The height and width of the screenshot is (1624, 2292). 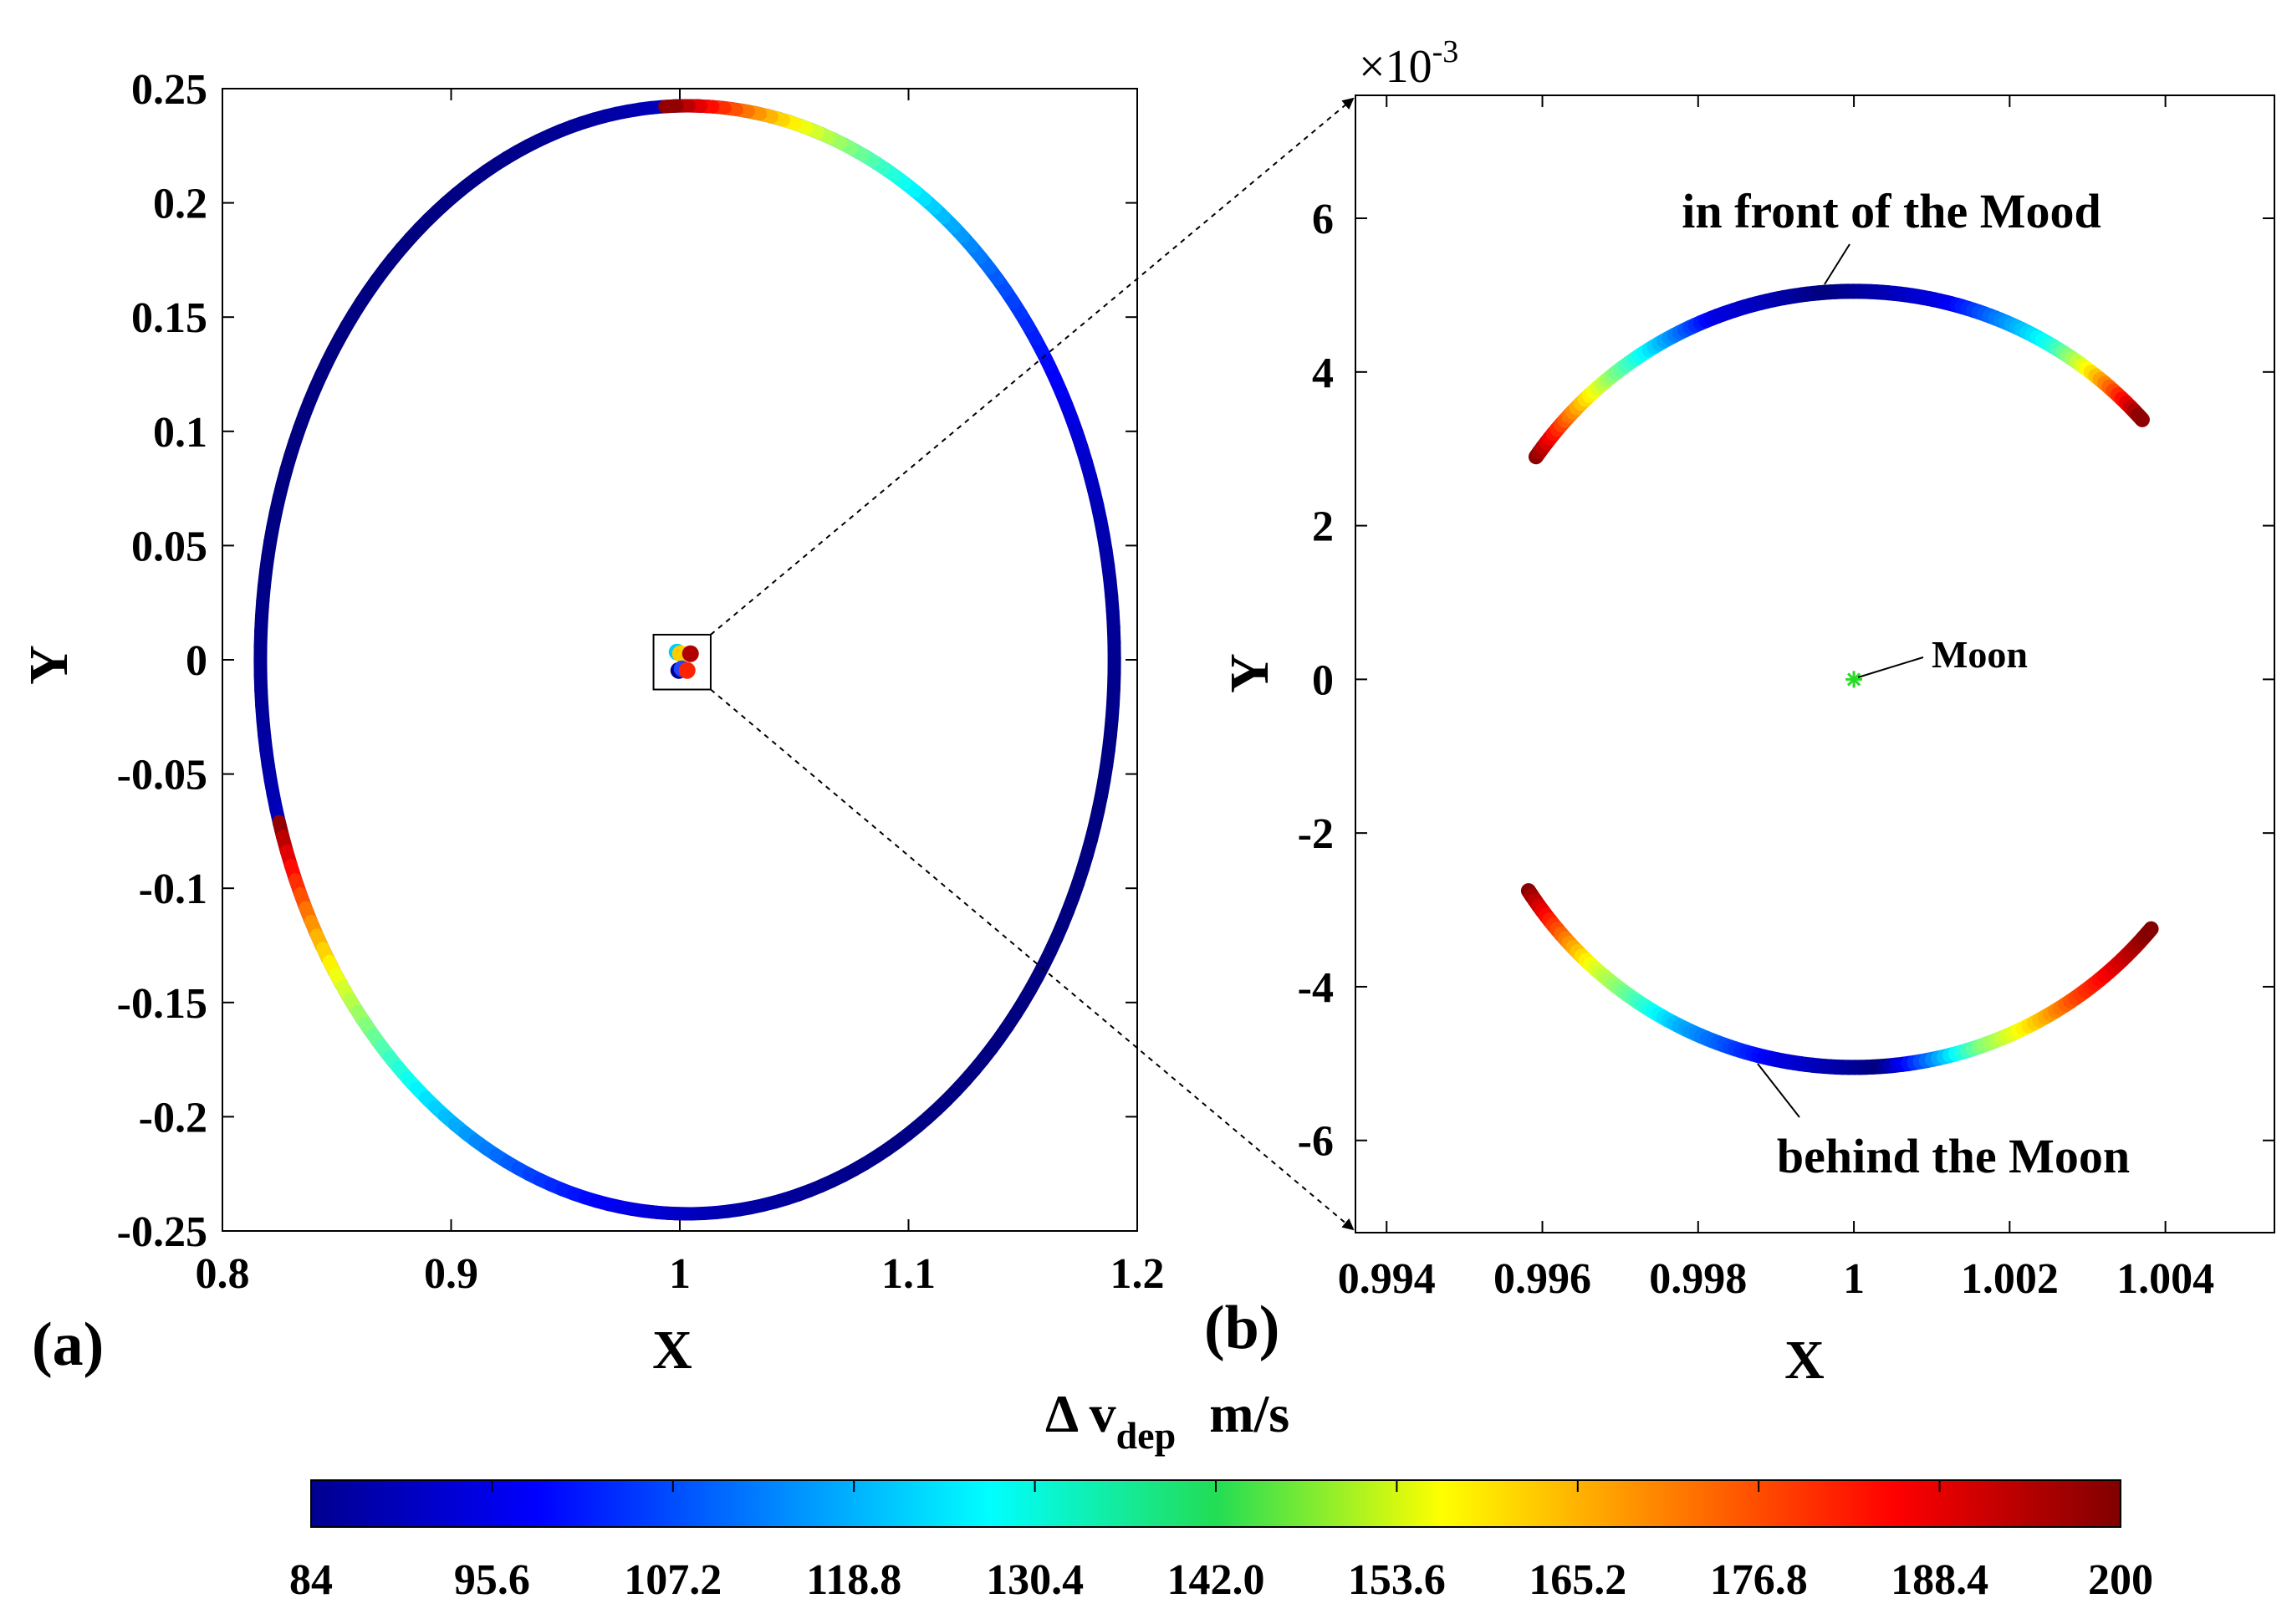 What do you see at coordinates (180, 433) in the screenshot?
I see `panel-a-ytick-label: 0.1` at bounding box center [180, 433].